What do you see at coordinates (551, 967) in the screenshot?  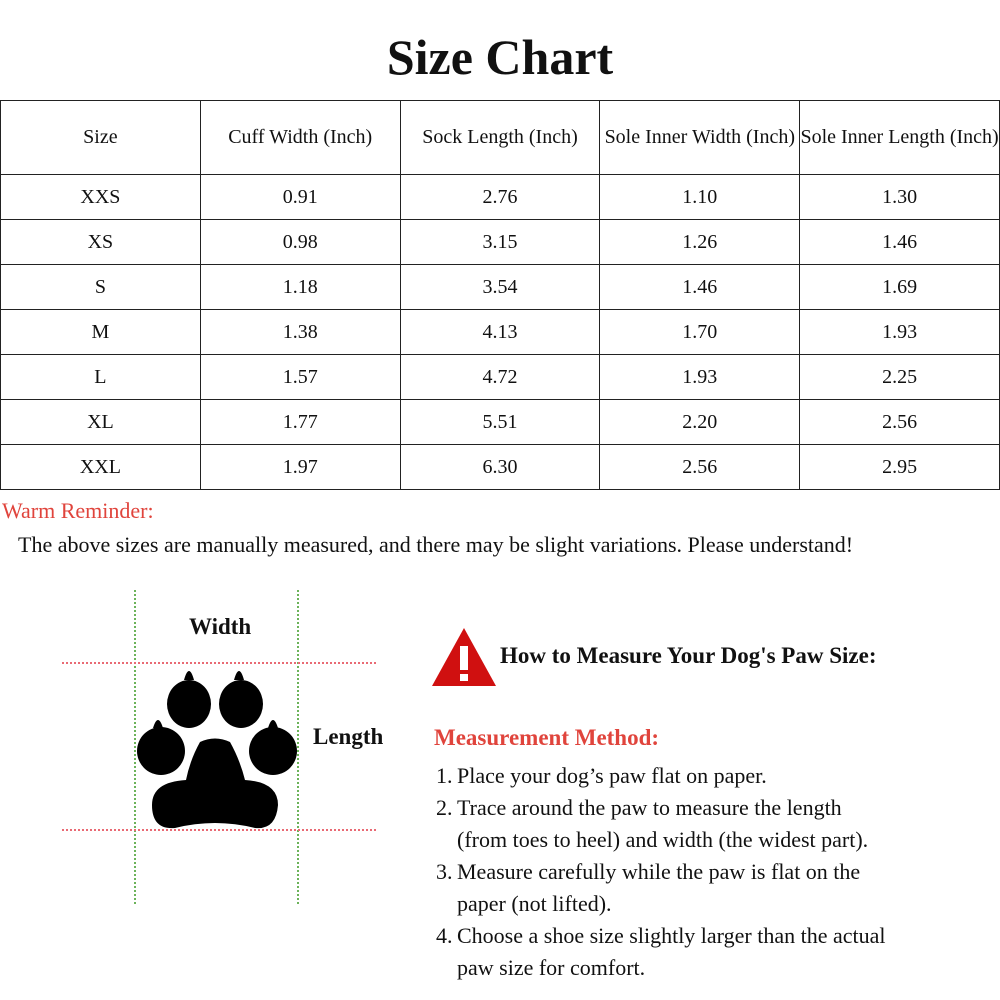 I see `step-text: paw size for comfort.` at bounding box center [551, 967].